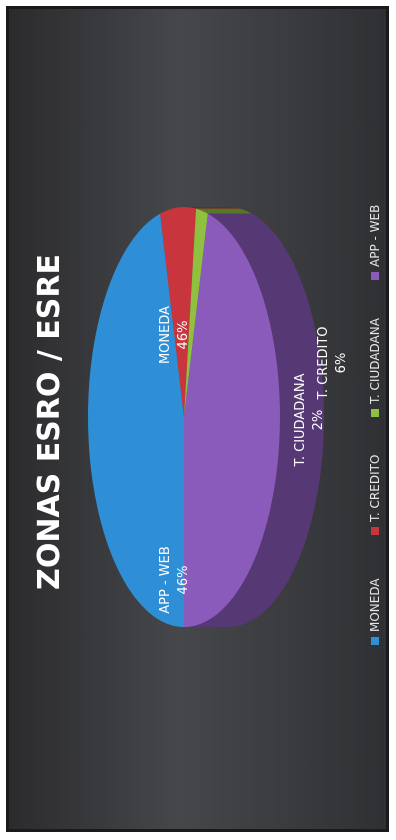  Describe the element at coordinates (165, 580) in the screenshot. I see `slice-label-app-web: APP - WEB` at that location.